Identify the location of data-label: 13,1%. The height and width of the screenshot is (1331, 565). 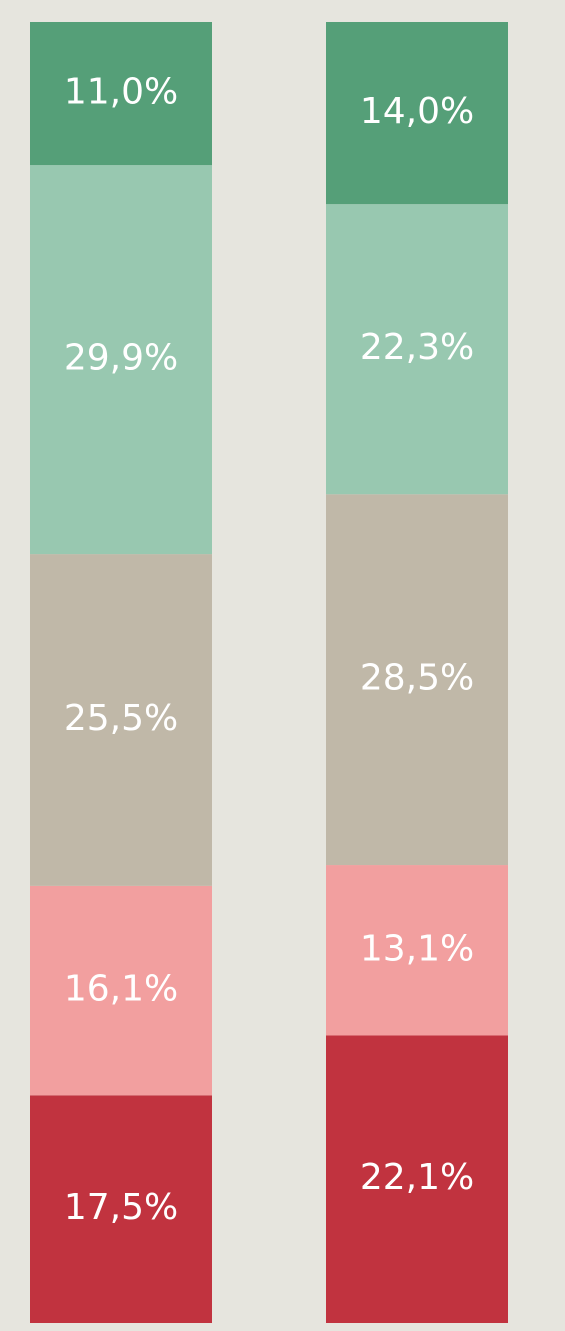
(417, 948).